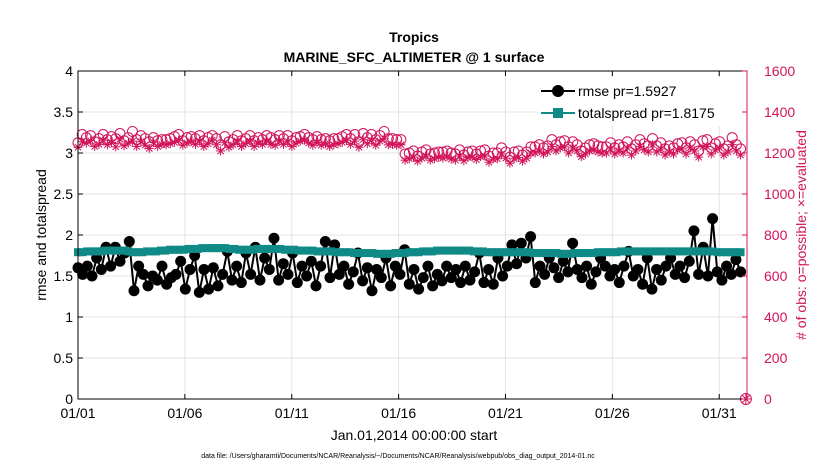 The width and height of the screenshot is (830, 470). I want to click on legend: rmse pr=1.5927 totalspread pr=1.8175, so click(640, 102).